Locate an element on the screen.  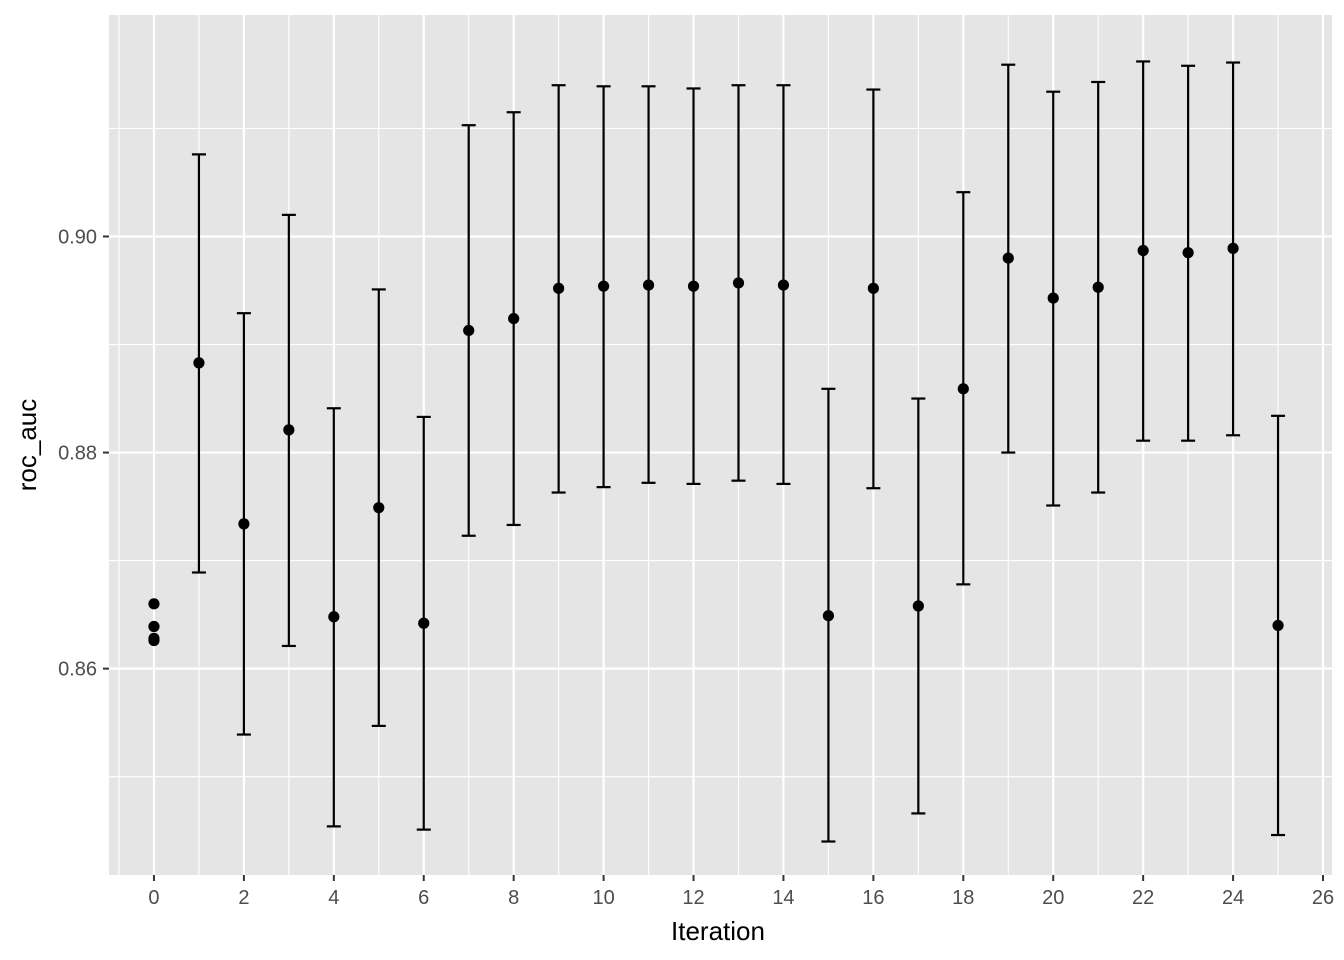
x-tick-label: 24 is located at coordinates (1233, 898).